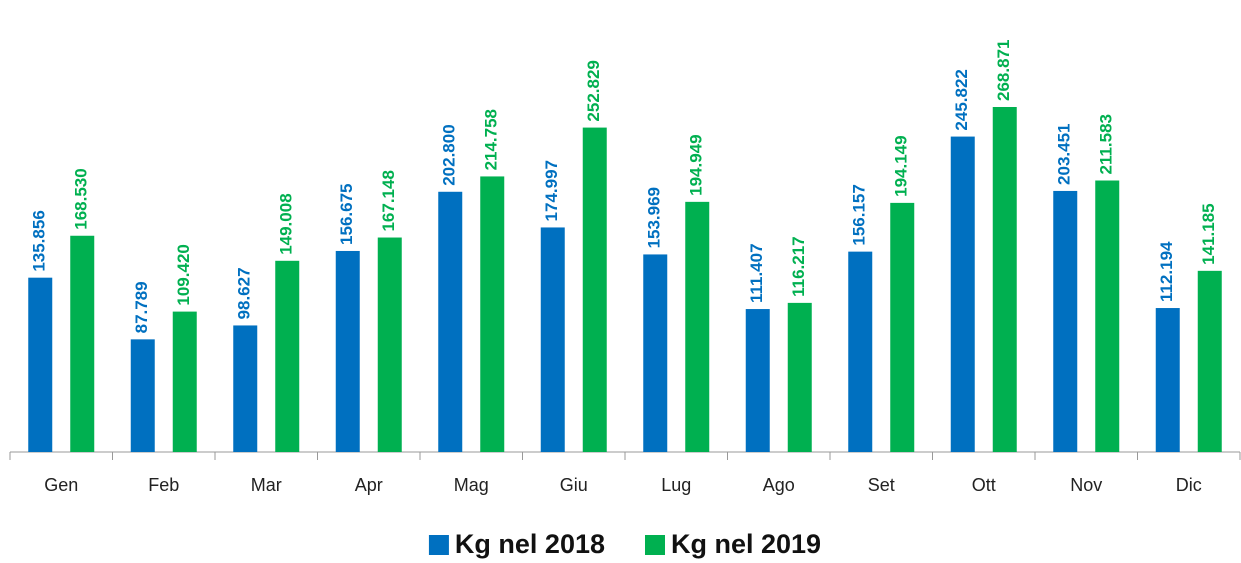  I want to click on value-label: 203.451, so click(1064, 153).